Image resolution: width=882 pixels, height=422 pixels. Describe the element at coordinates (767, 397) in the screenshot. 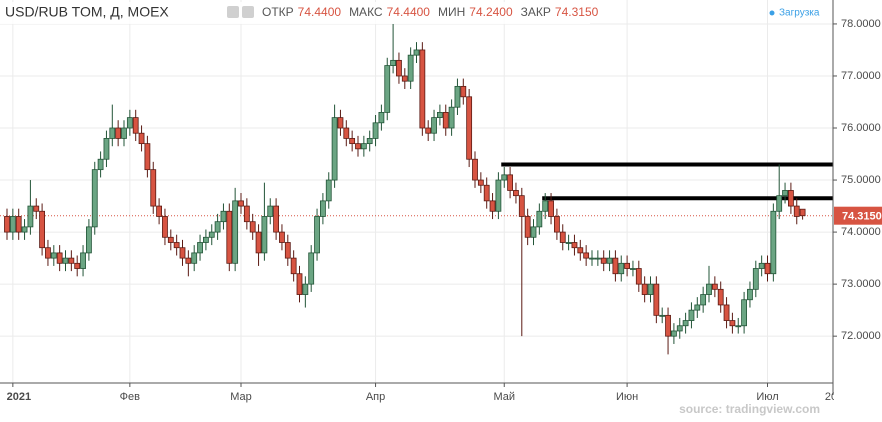

I see `x-tick-label: Июл` at that location.